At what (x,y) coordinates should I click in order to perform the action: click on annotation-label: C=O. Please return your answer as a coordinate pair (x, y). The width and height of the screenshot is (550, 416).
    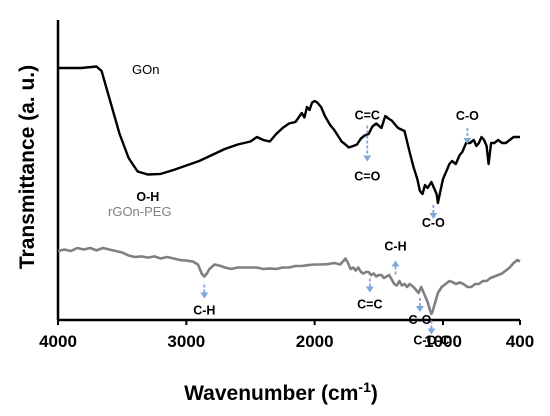
    Looking at the image, I should click on (367, 177).